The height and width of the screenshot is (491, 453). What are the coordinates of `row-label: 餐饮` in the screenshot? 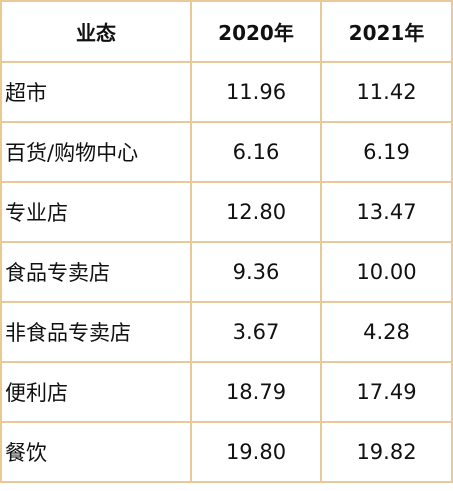 It's located at (96, 452).